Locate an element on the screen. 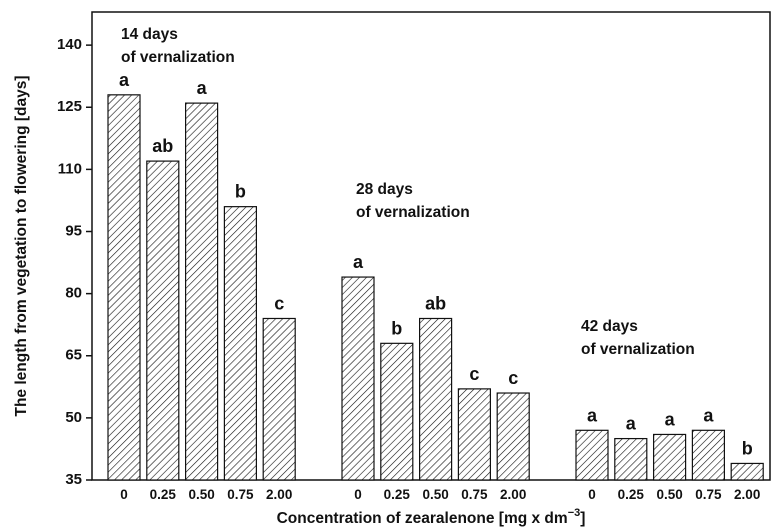 This screenshot has width=779, height=529. y-tick-label: 110 is located at coordinates (70, 168).